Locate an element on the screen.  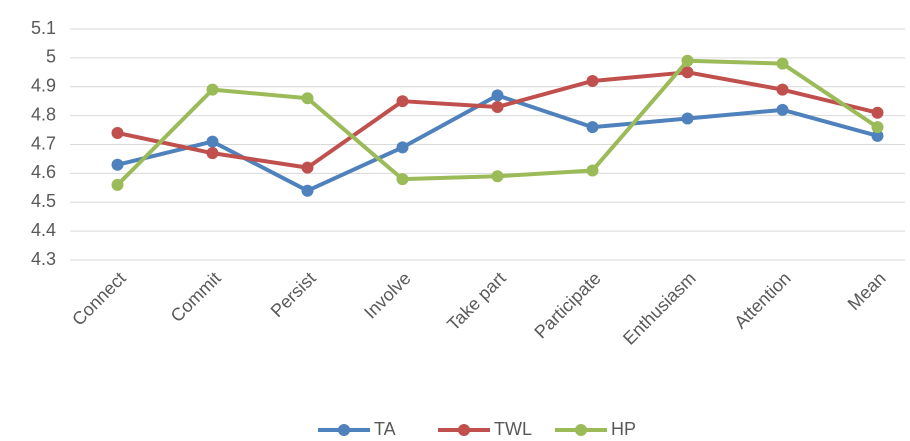
x-tick-label: Persist is located at coordinates (293, 294).